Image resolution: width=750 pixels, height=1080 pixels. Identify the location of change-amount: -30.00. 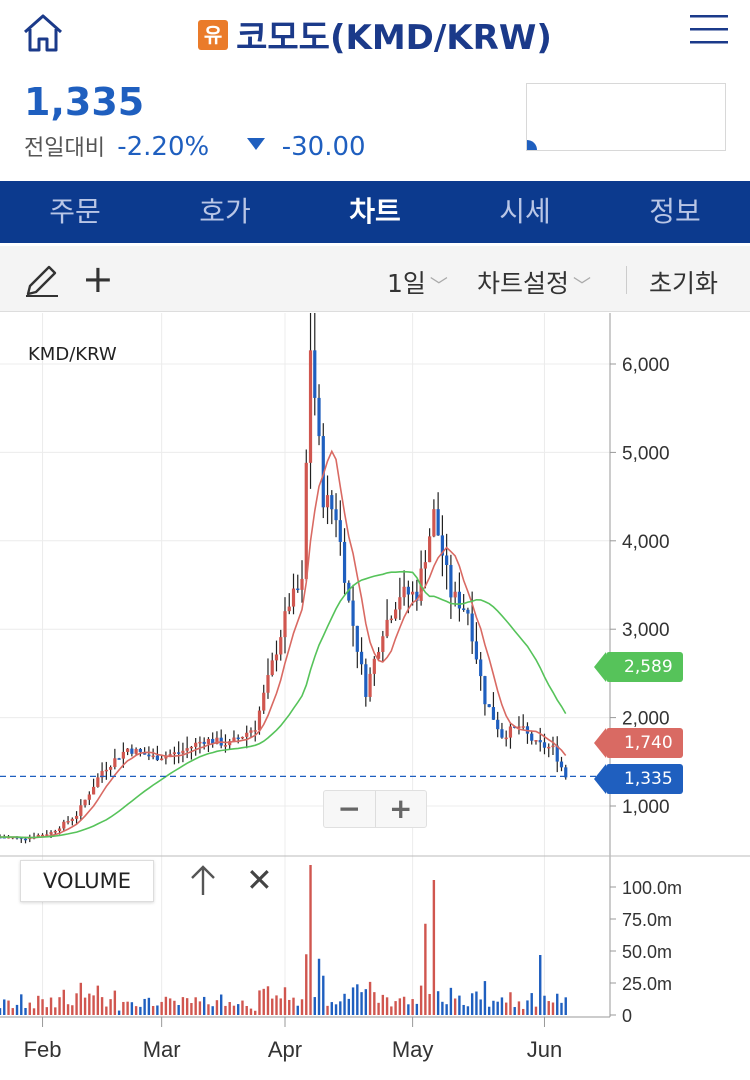
(323, 147).